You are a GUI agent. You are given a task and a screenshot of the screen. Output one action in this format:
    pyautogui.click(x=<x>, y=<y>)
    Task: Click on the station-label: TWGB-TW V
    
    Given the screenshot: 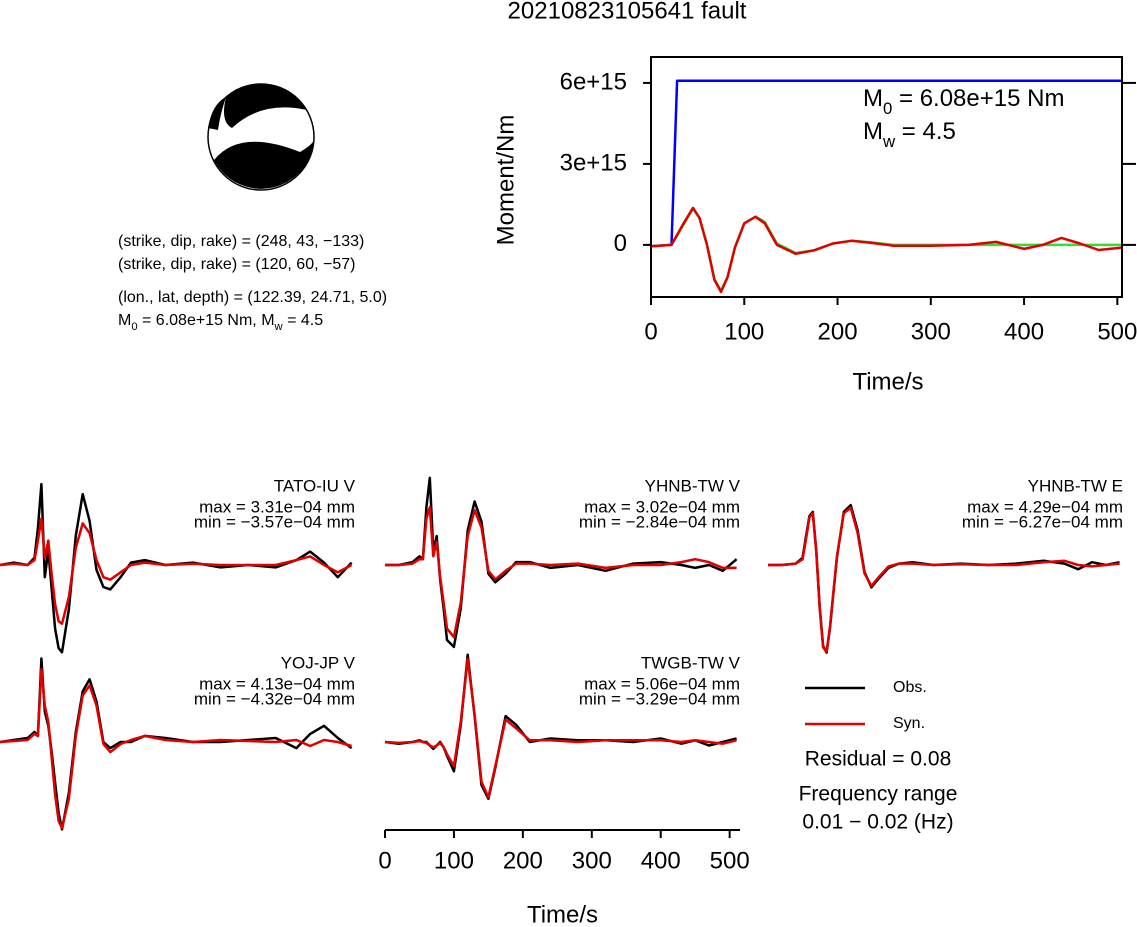 What is the action you would take?
    pyautogui.click(x=691, y=662)
    